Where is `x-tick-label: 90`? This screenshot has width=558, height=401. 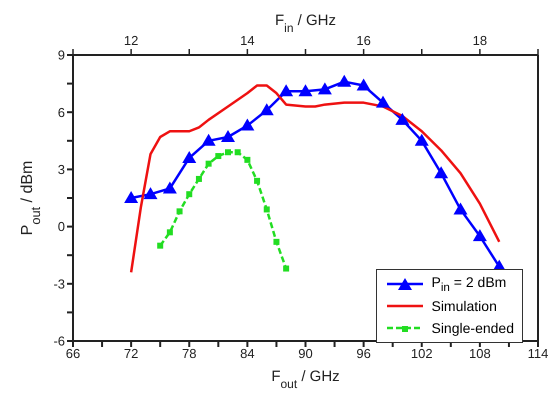
x-tick-label: 90 is located at coordinates (305, 354).